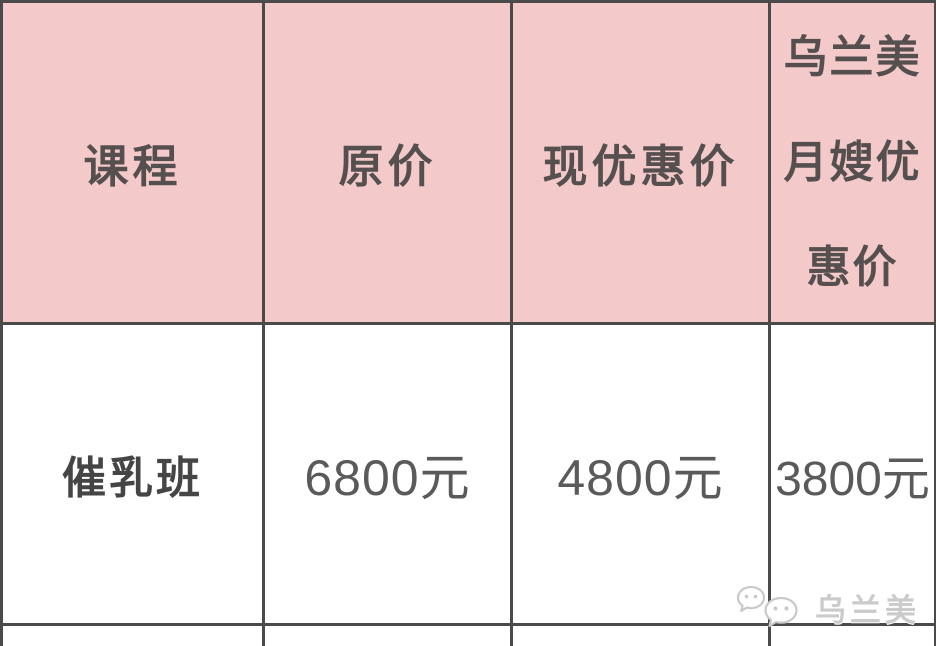 The image size is (936, 646). Describe the element at coordinates (132, 166) in the screenshot. I see `header-label-course: 课程` at that location.